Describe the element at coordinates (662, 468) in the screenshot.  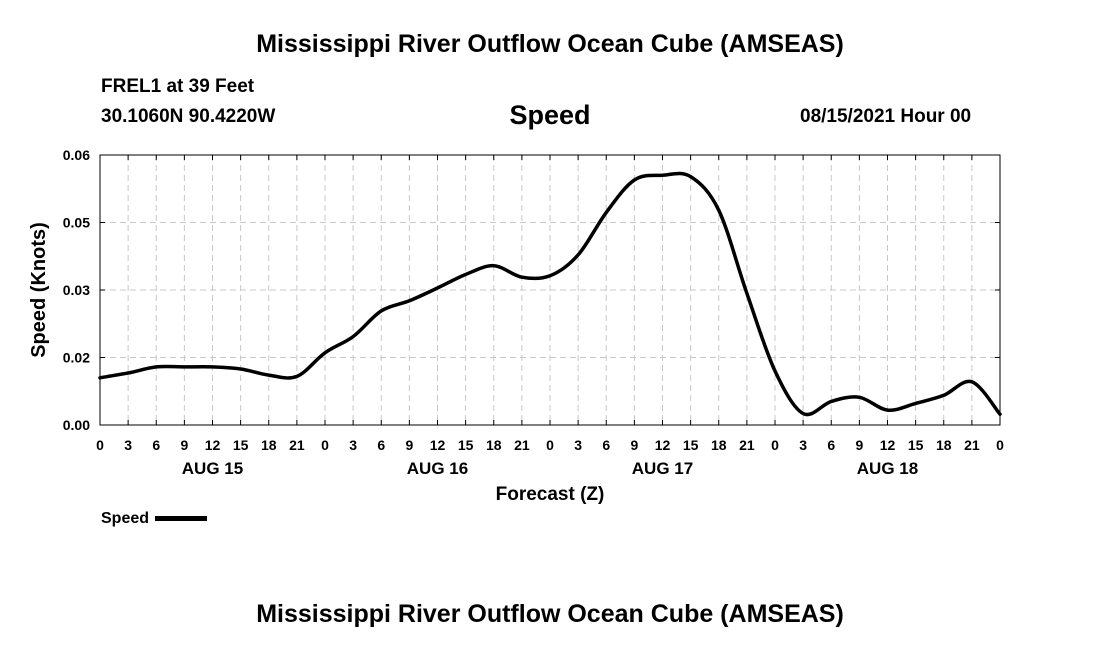
I see `x-day-label: AUG 17` at that location.